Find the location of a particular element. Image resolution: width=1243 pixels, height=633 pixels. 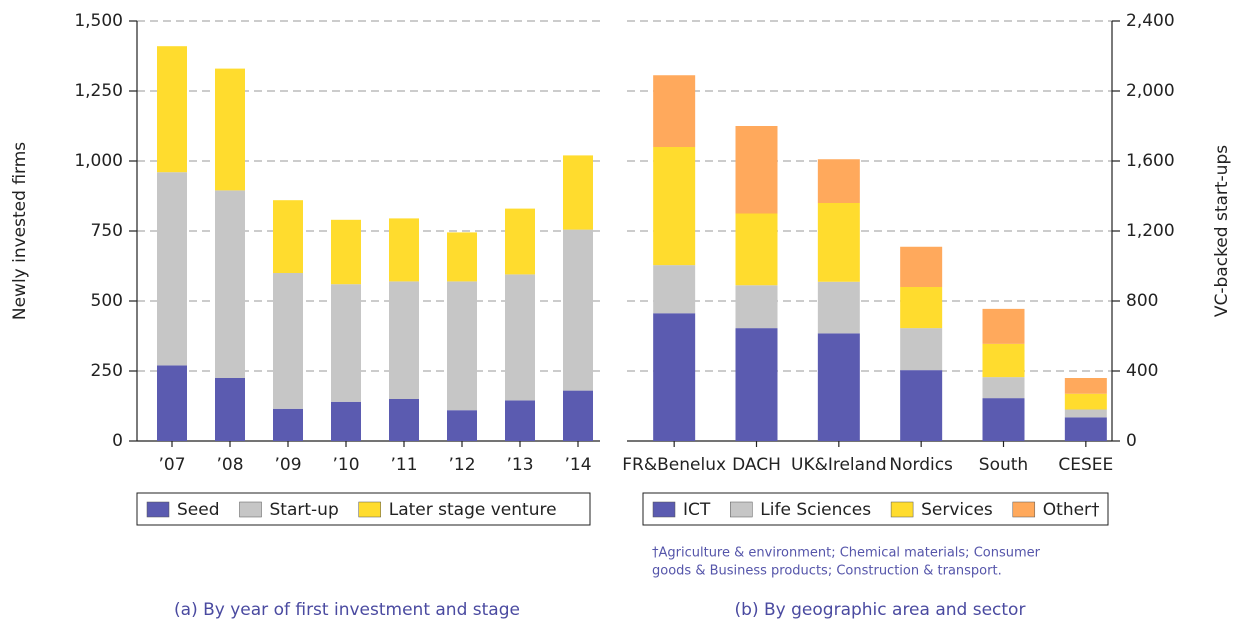

legend-label: Life Sciences is located at coordinates (815, 510).